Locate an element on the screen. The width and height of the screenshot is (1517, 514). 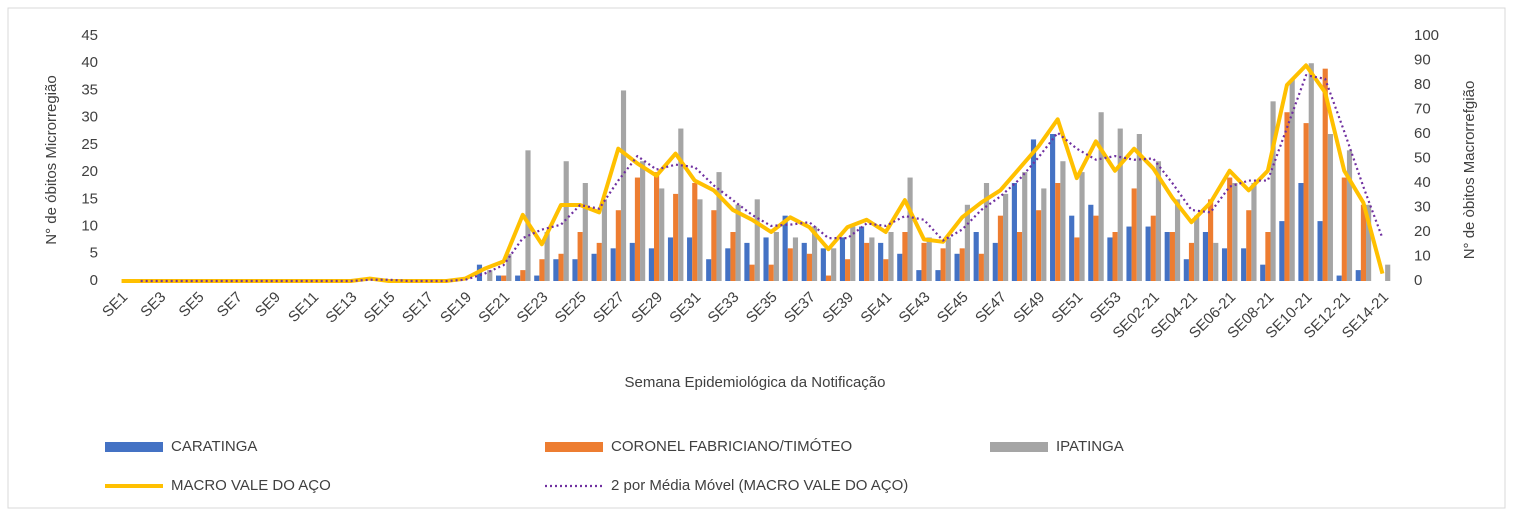
y-tick-label: 15 is located at coordinates (89, 198).